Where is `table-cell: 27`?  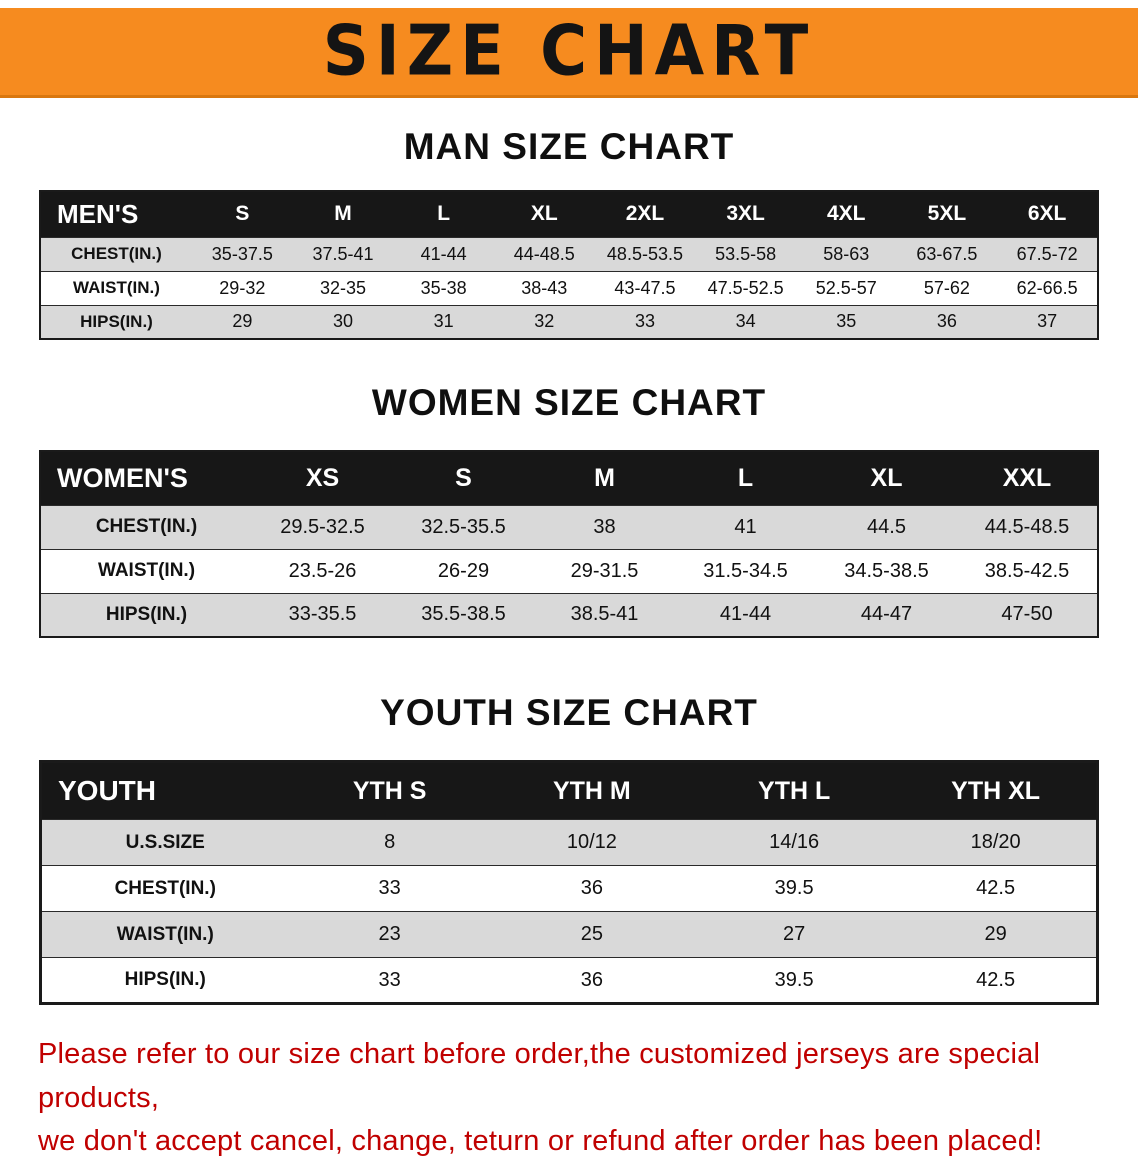
table-cell: 27 is located at coordinates (794, 934).